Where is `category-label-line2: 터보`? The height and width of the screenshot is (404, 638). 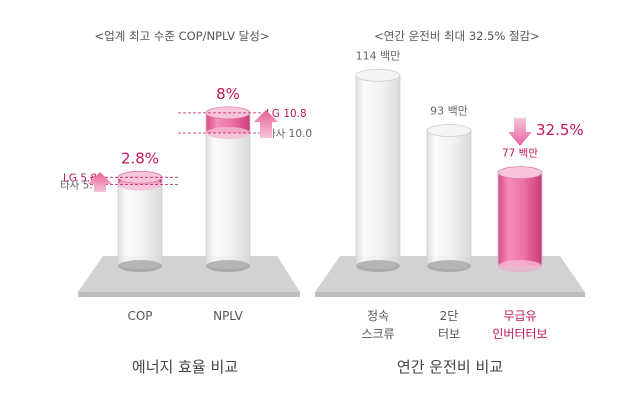
category-label-line2: 터보 is located at coordinates (449, 334).